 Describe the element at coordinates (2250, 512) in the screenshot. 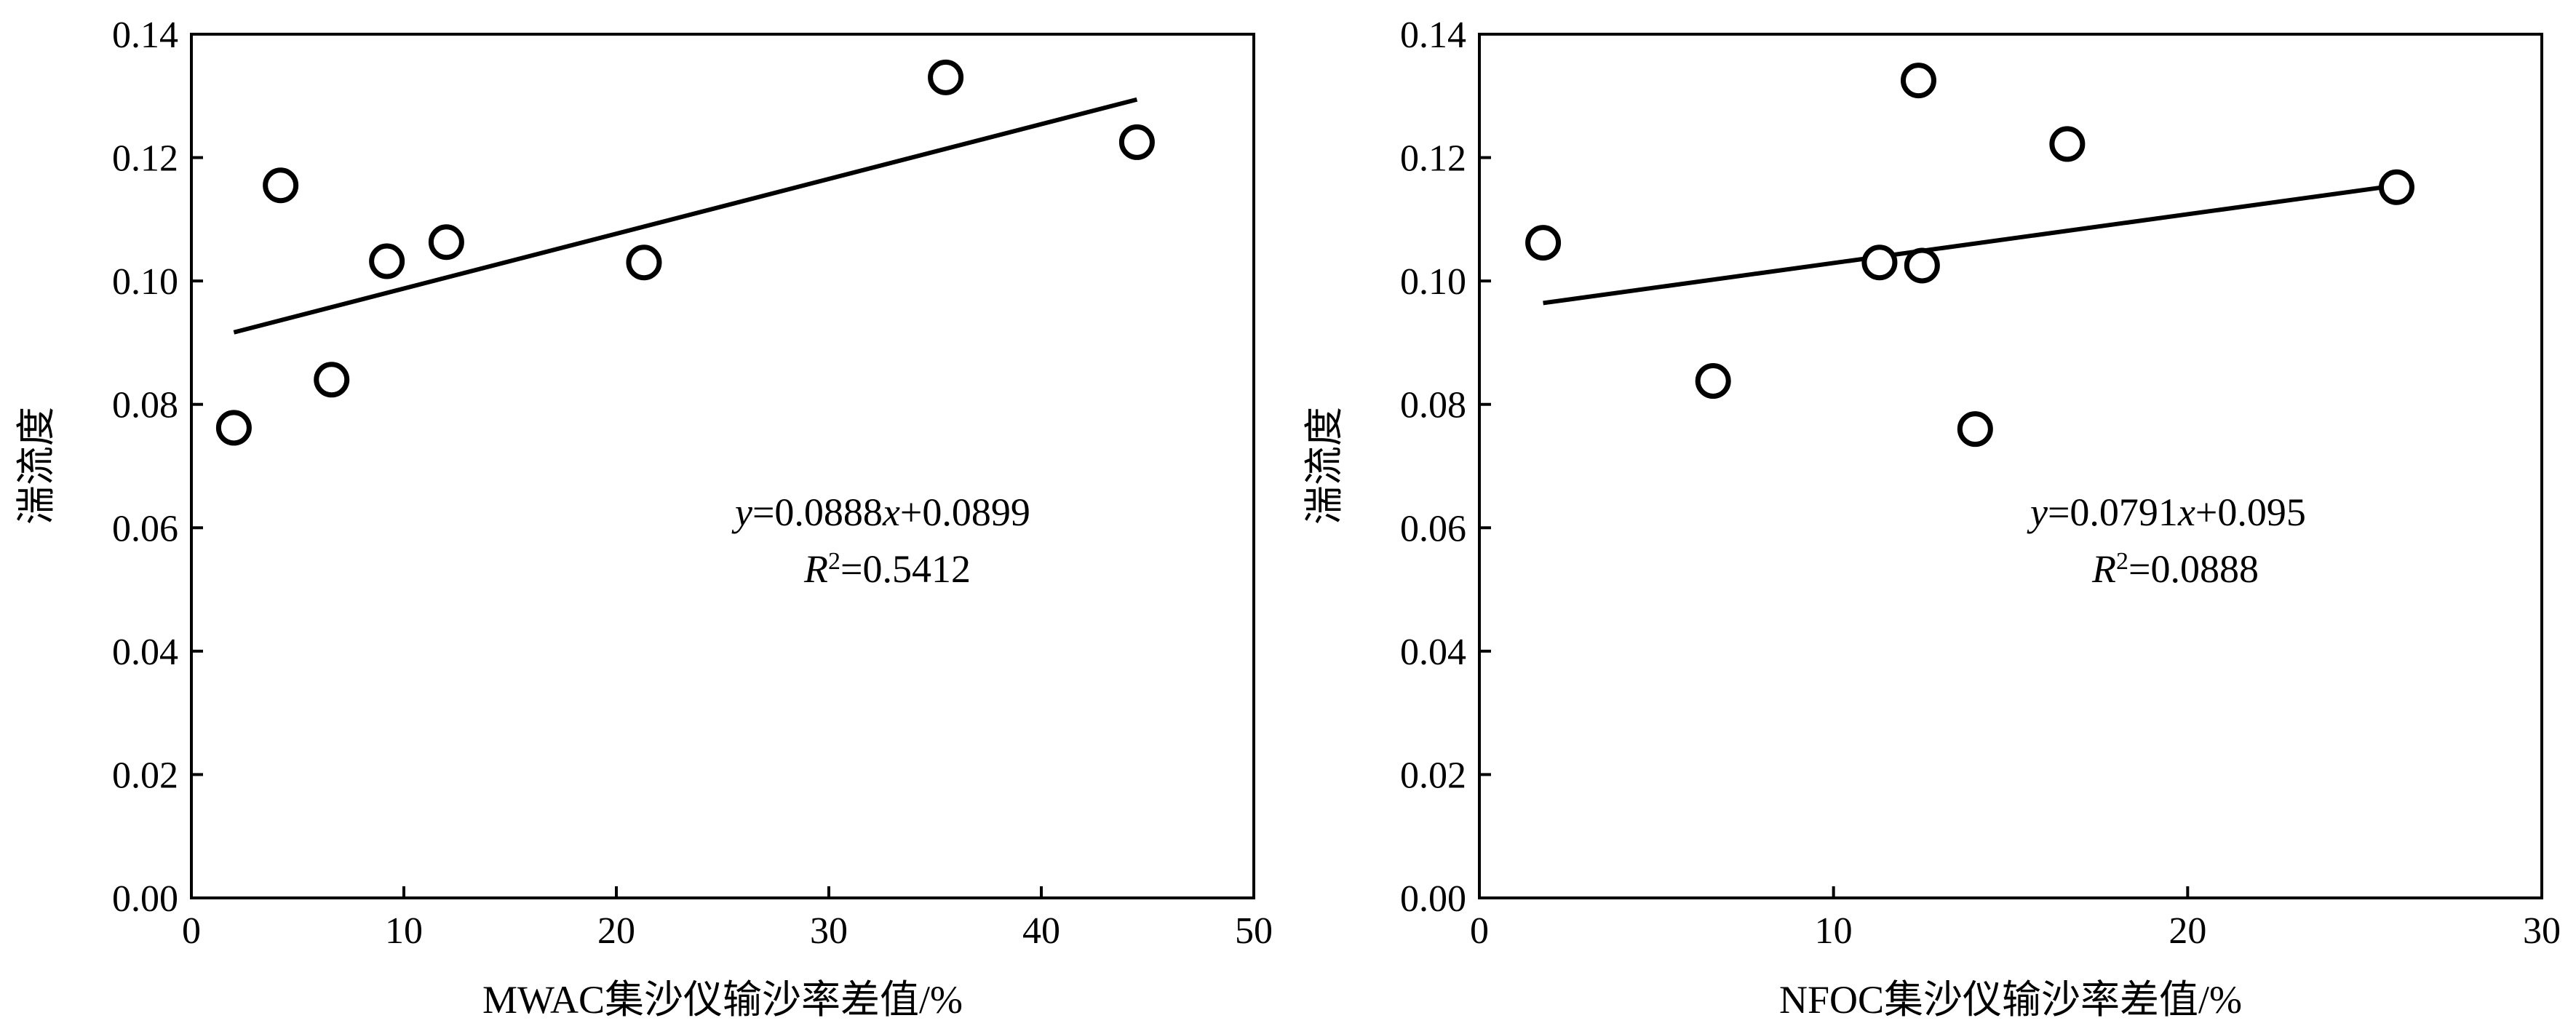

I see `eq-intercept: +0.095` at that location.